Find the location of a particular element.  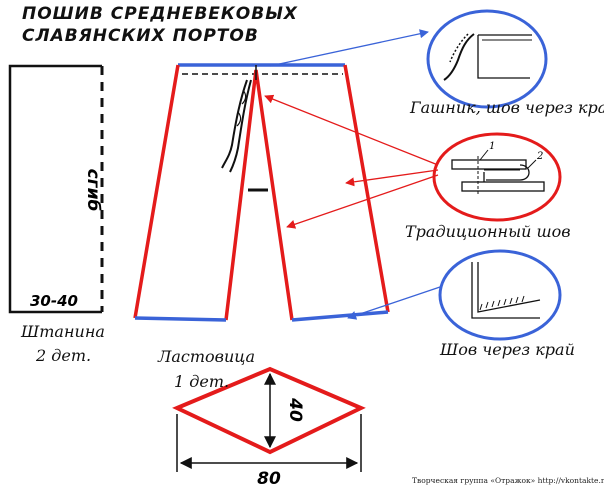

callout-1: 2 is located at coordinates (539, 156).